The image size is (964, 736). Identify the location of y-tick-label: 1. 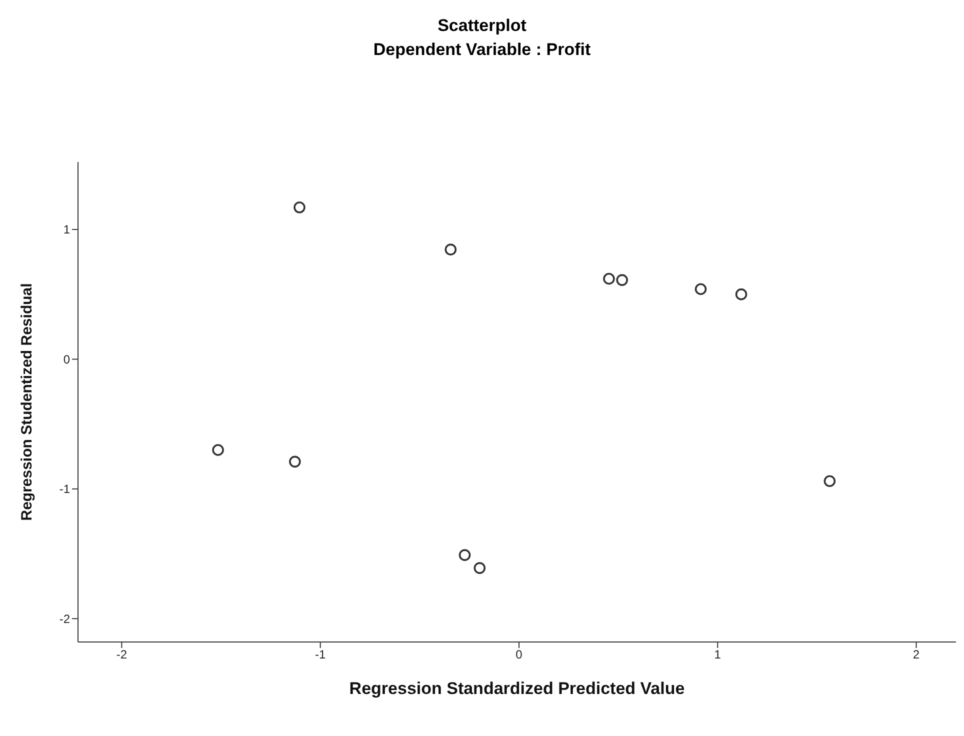
(66, 229).